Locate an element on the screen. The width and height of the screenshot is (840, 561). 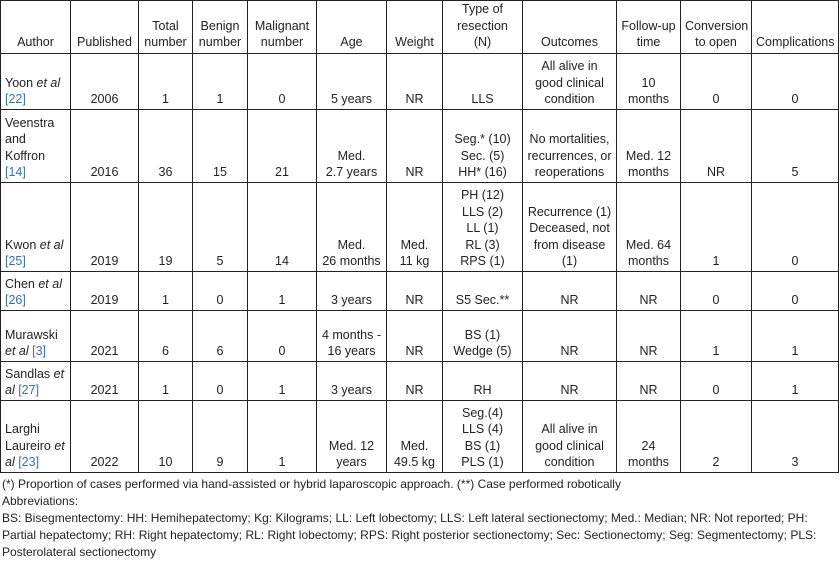
column-header: Follow-up time is located at coordinates (648, 27).